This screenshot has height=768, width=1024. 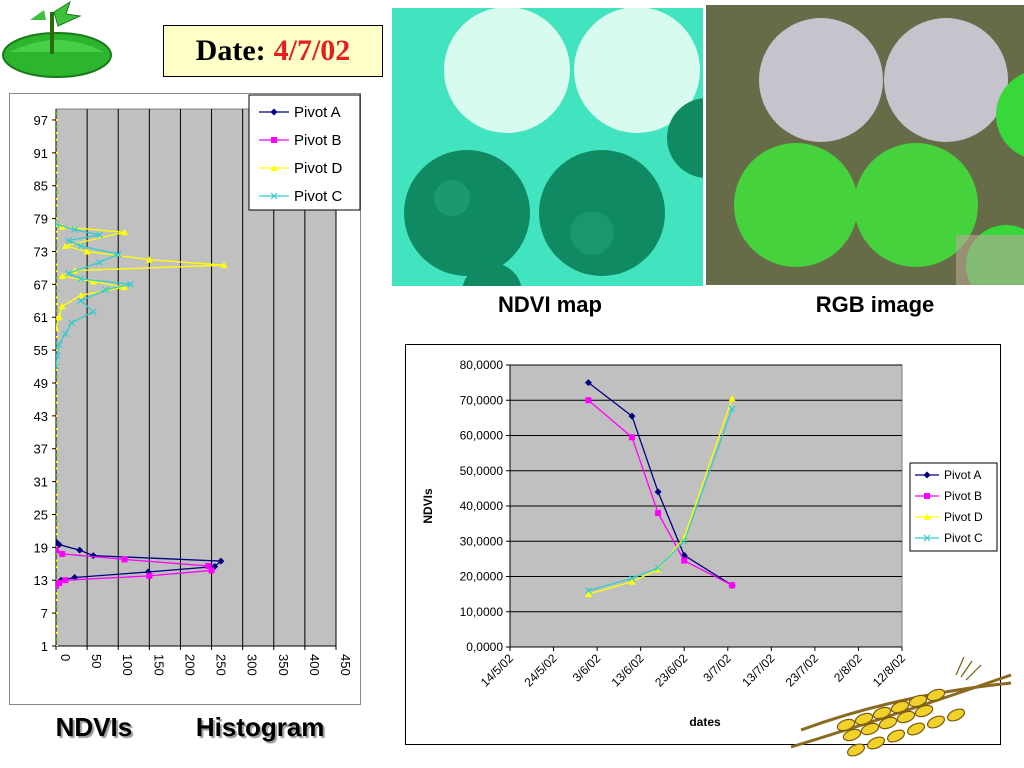 What do you see at coordinates (550, 304) in the screenshot?
I see `ndvi-map-caption: NDVI map` at bounding box center [550, 304].